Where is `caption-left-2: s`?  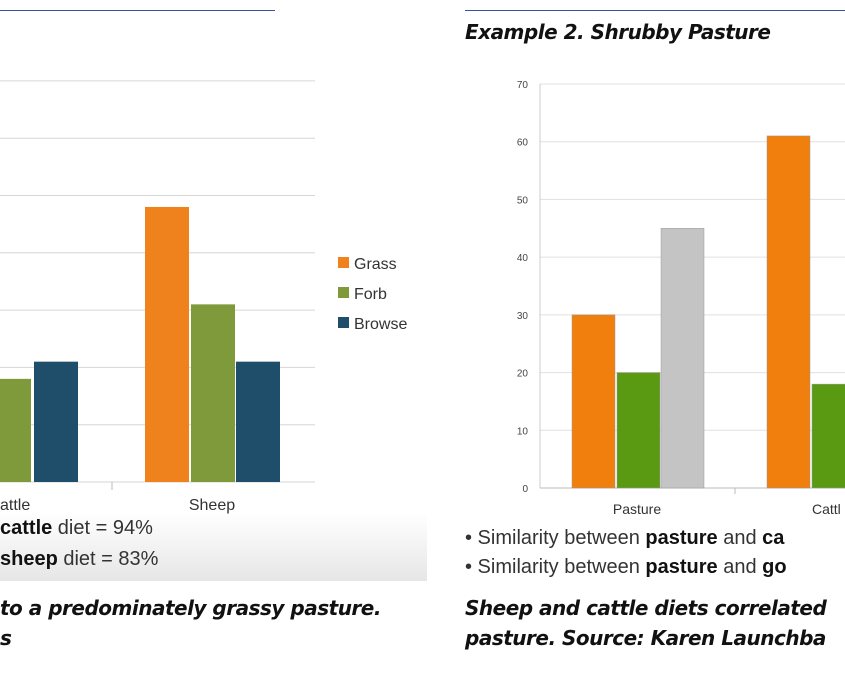 caption-left-2: s is located at coordinates (6, 638).